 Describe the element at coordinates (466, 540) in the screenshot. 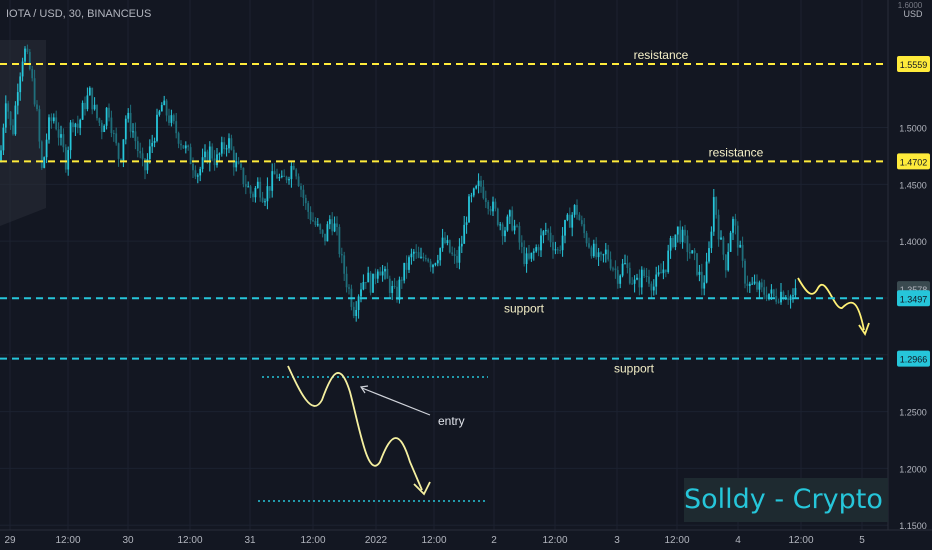

I see `time-axis-bg` at that location.